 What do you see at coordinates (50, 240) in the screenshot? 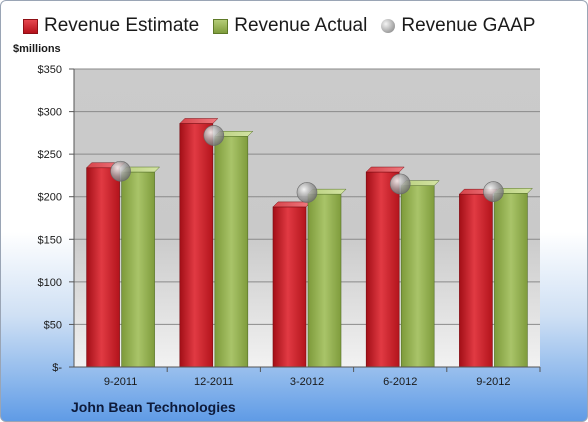
I see `y-tick-label: $150` at bounding box center [50, 240].